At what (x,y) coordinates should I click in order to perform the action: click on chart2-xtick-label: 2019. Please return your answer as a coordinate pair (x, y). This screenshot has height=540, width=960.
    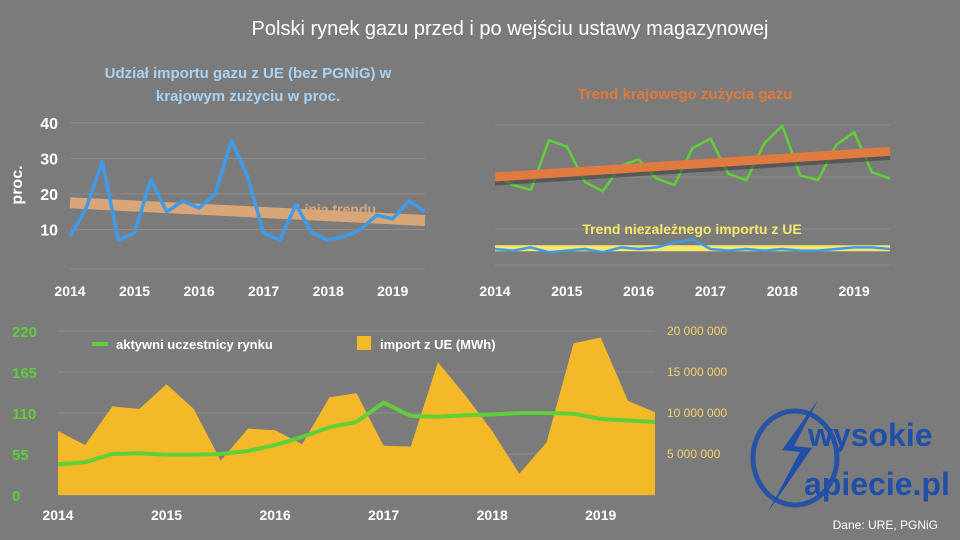
    Looking at the image, I should click on (854, 291).